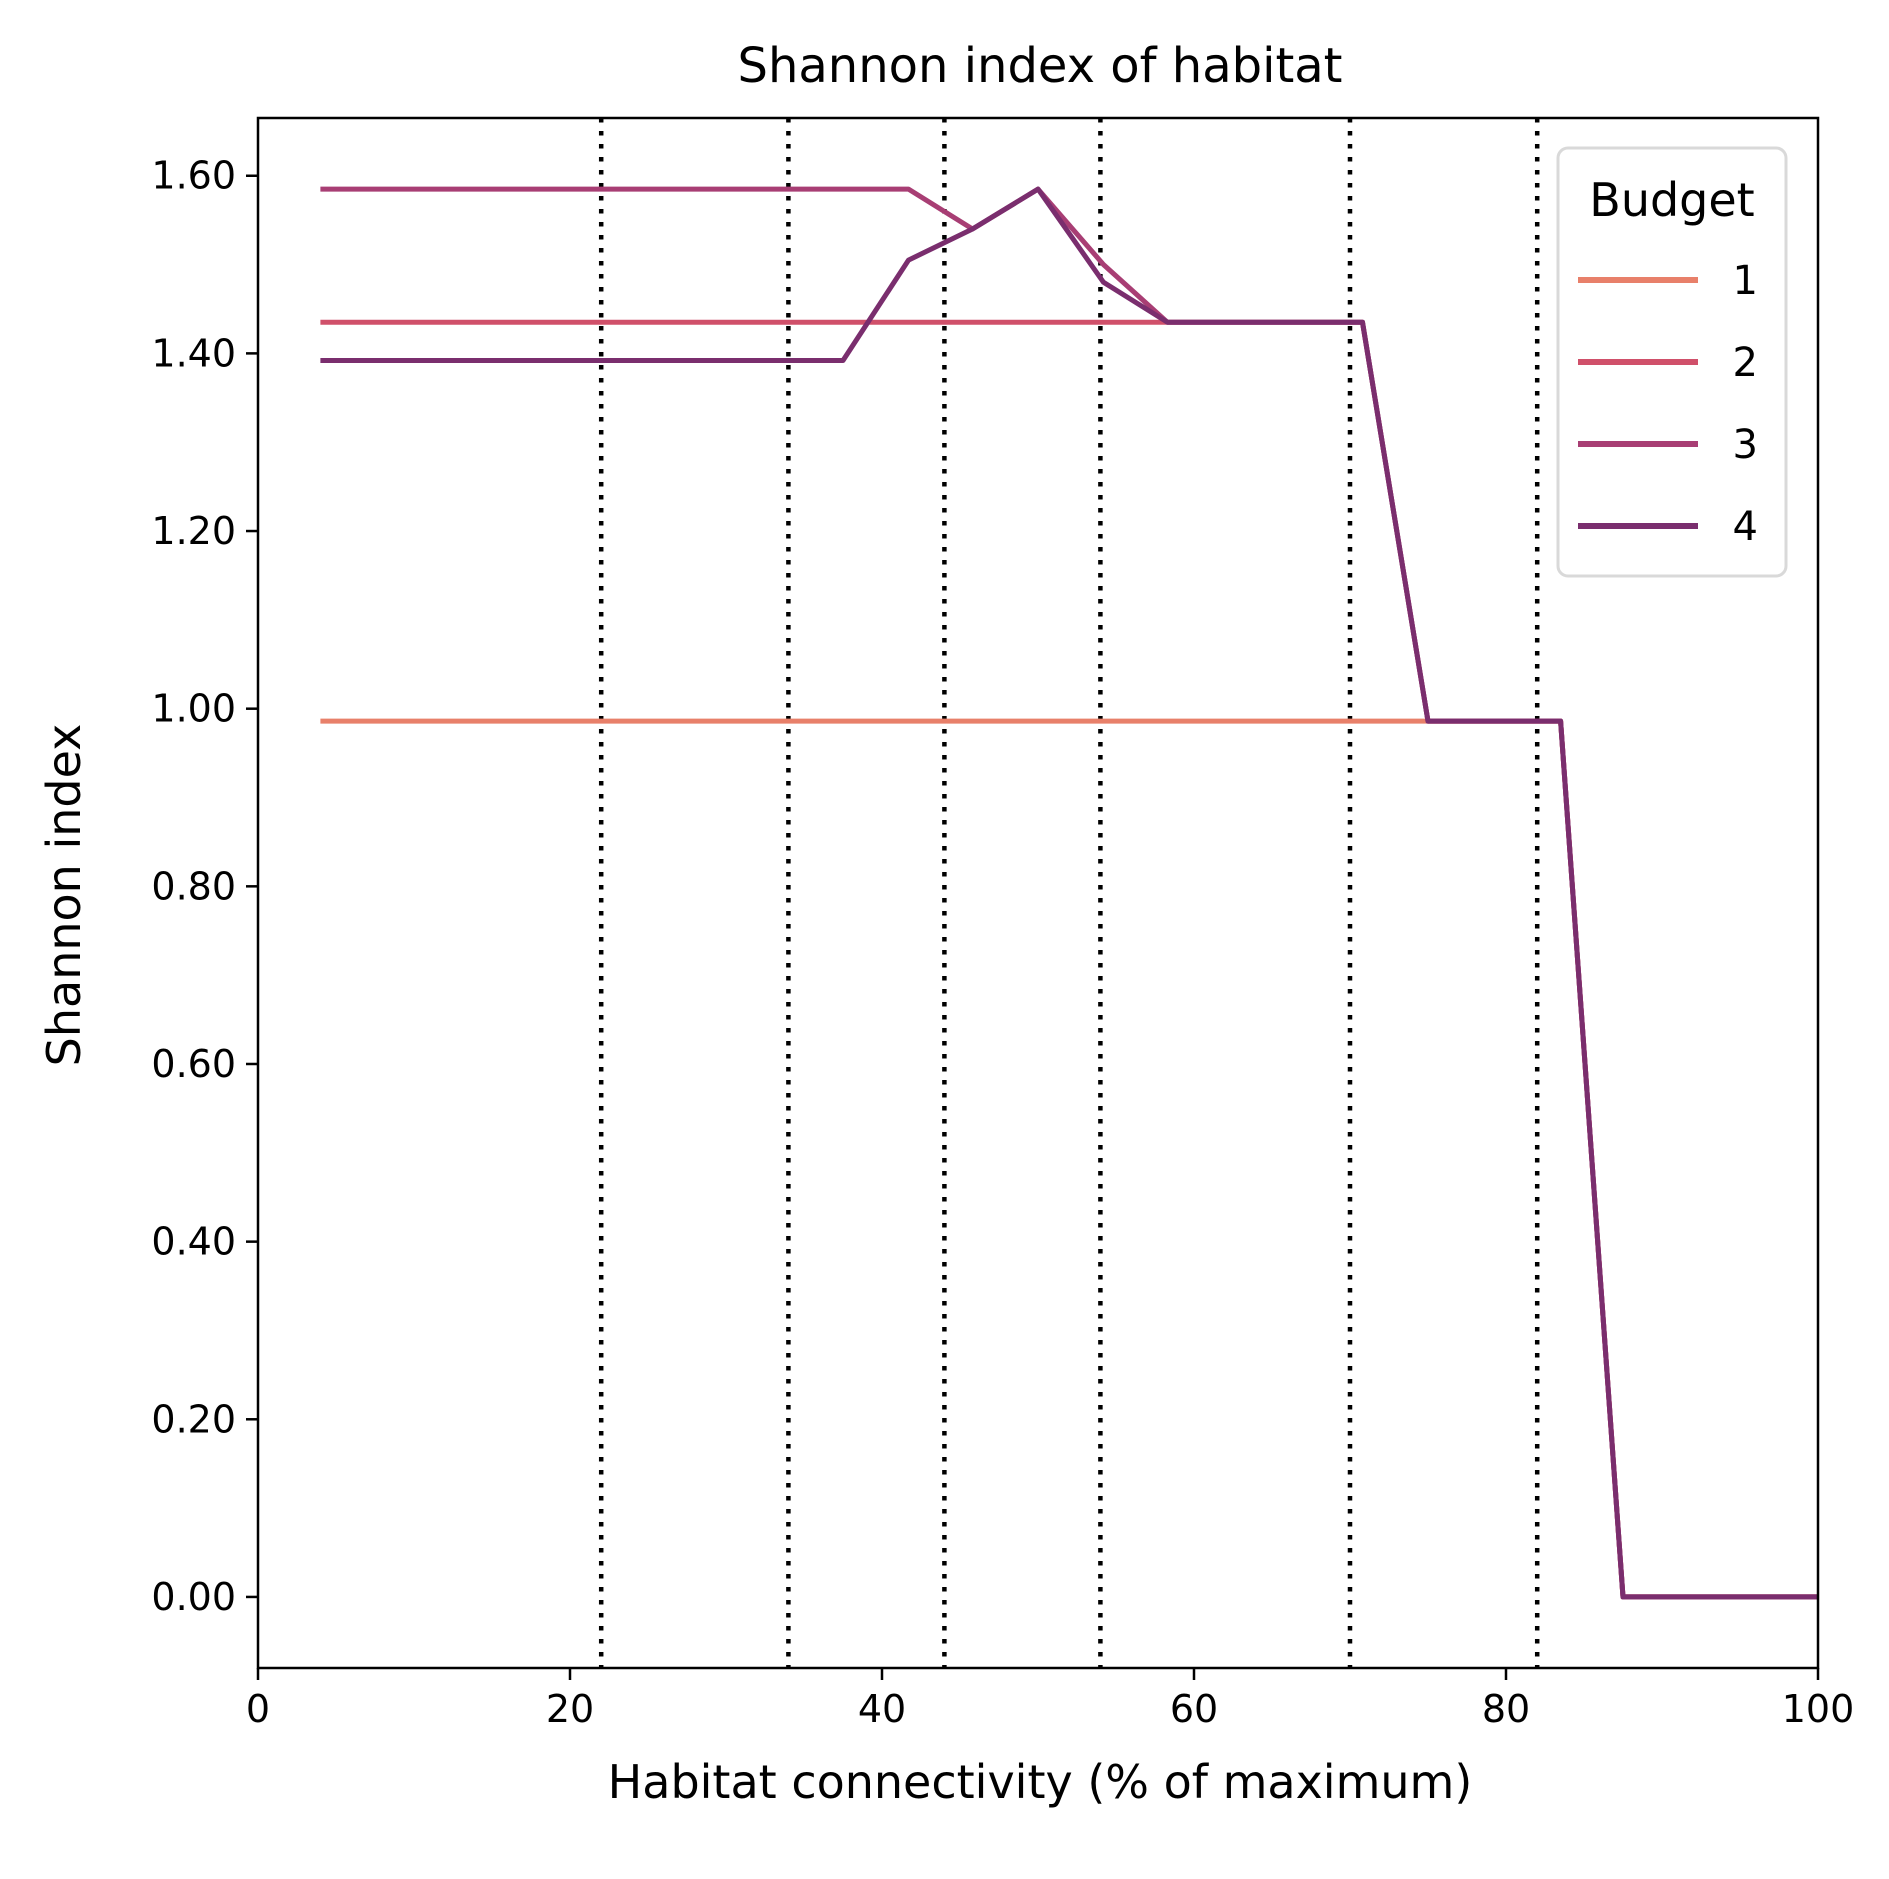 The width and height of the screenshot is (1889, 1879). I want to click on x-tick-label: 0, so click(258, 1709).